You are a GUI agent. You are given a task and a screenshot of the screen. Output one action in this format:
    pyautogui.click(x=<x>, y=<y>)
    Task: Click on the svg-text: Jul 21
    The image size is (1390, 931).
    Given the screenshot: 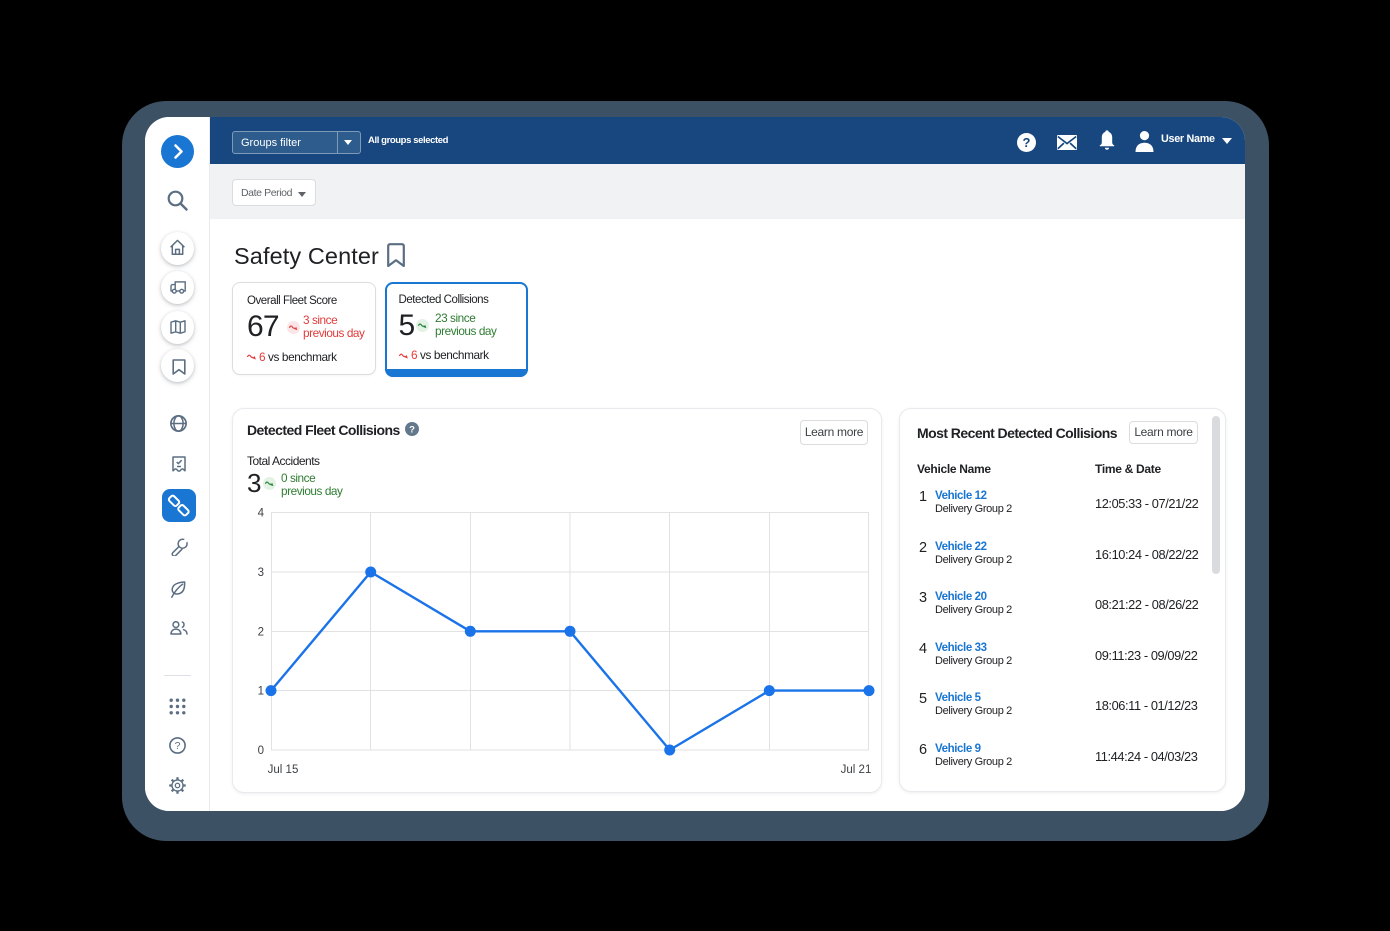 What is the action you would take?
    pyautogui.click(x=856, y=770)
    